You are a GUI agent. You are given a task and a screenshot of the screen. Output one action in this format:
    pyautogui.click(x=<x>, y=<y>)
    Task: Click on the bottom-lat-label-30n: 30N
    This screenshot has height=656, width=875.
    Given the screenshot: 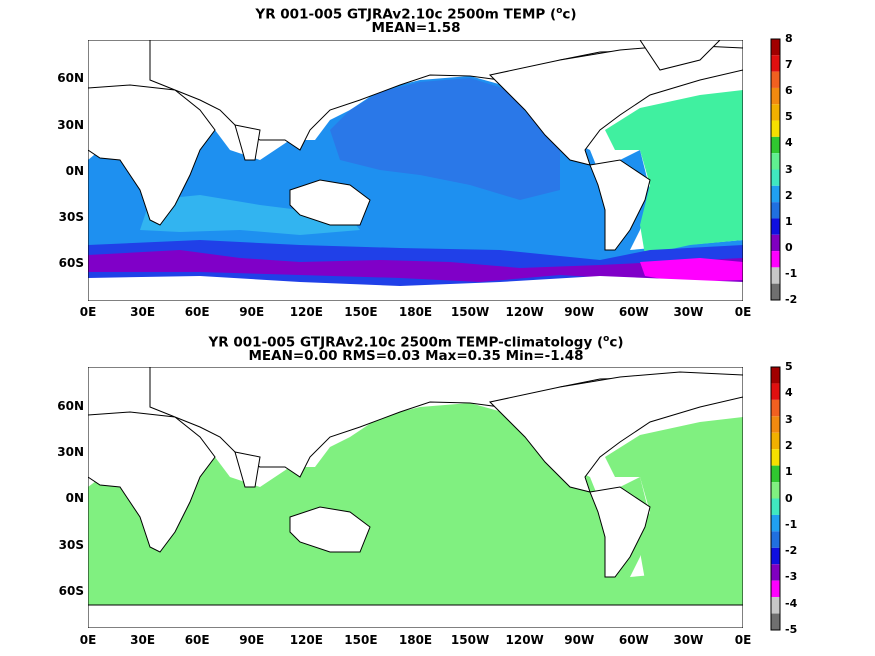 What is the action you would take?
    pyautogui.click(x=70, y=452)
    